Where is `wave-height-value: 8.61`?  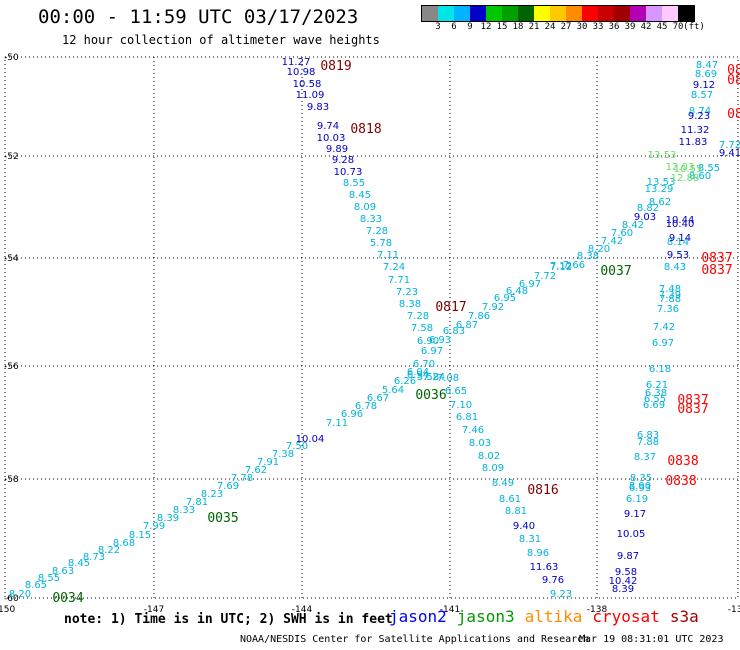 wave-height-value: 8.61 is located at coordinates (510, 499).